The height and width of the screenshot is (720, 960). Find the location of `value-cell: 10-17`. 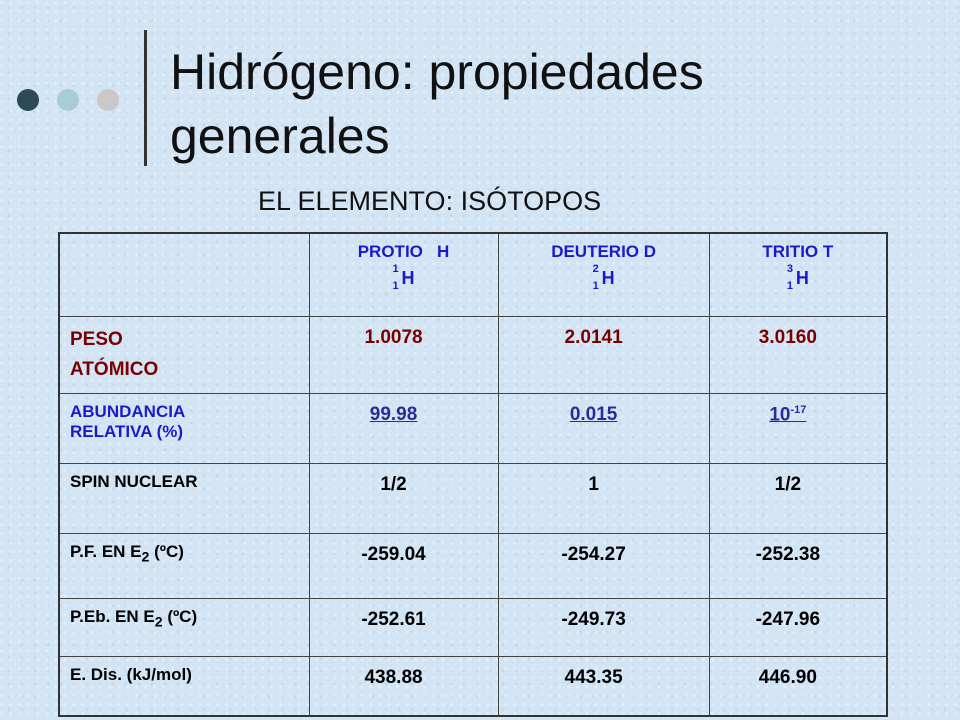

value-cell: 10-17 is located at coordinates (798, 428).